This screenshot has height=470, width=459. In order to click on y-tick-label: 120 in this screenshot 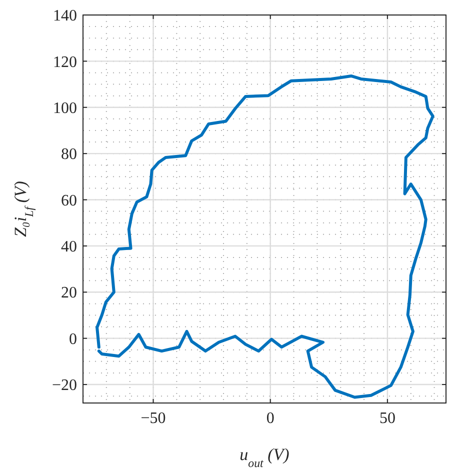, I will do `click(65, 62)`.